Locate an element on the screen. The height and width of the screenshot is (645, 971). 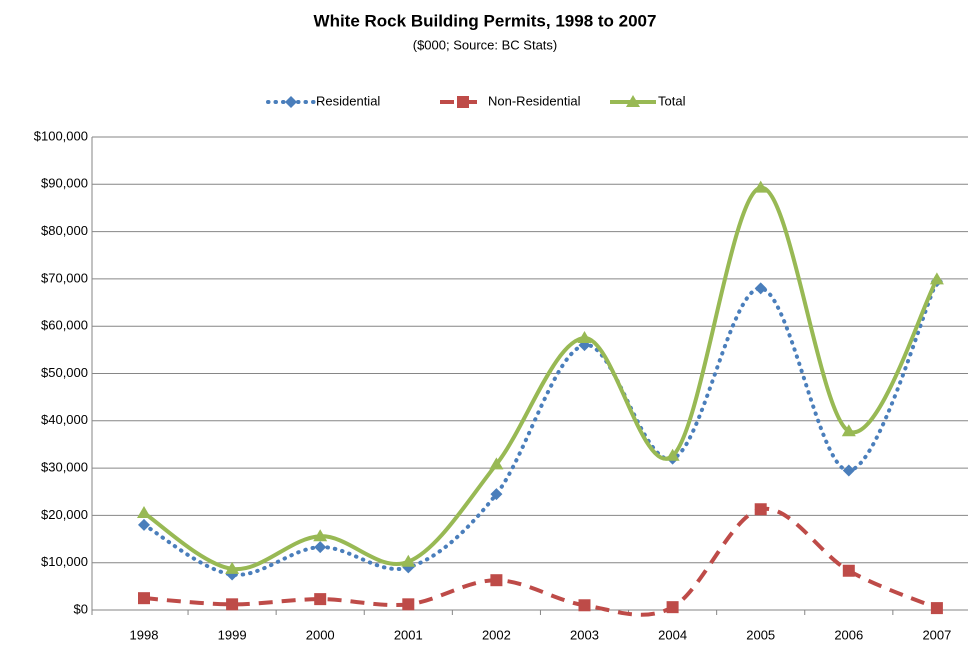
y-tick-label: $100,000 is located at coordinates (61, 135).